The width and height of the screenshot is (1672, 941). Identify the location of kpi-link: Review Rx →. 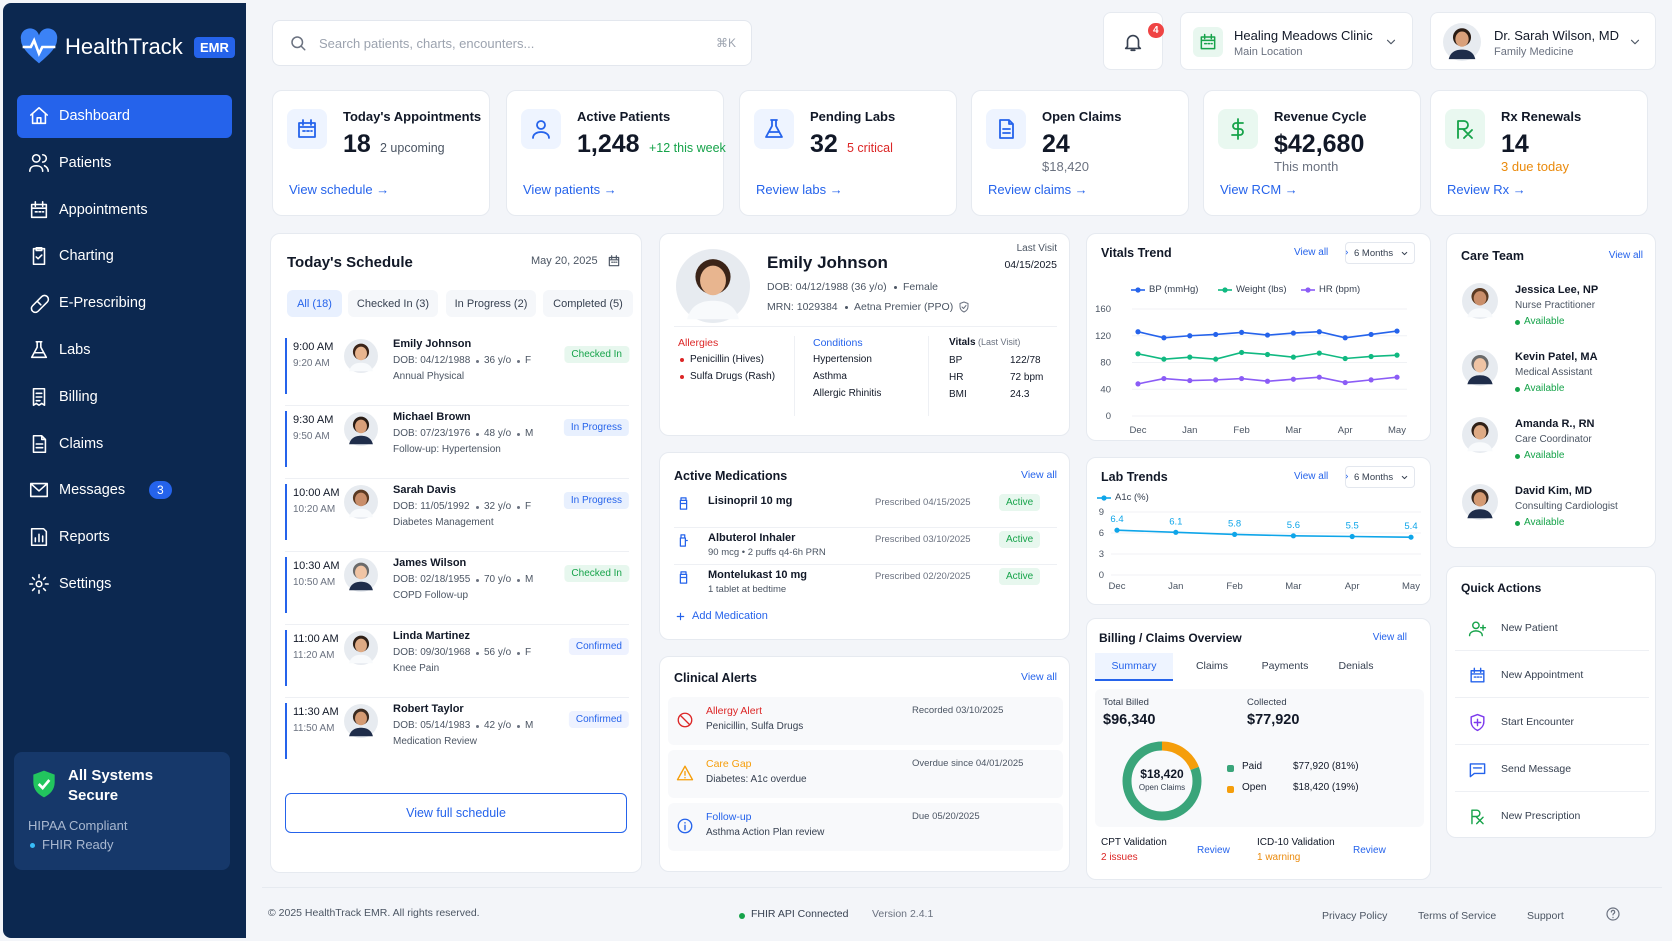
(1486, 189).